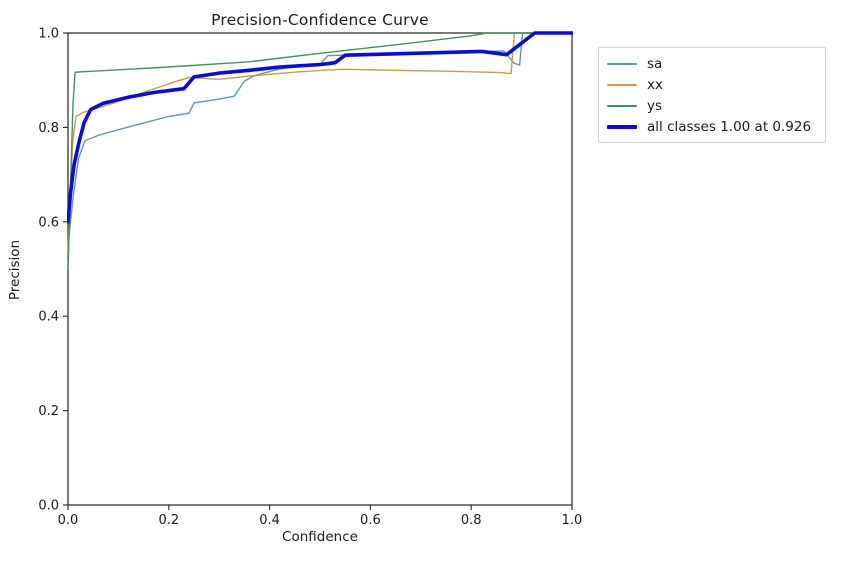 The height and width of the screenshot is (564, 846). Describe the element at coordinates (572, 520) in the screenshot. I see `x-tick-label: 1.0` at that location.